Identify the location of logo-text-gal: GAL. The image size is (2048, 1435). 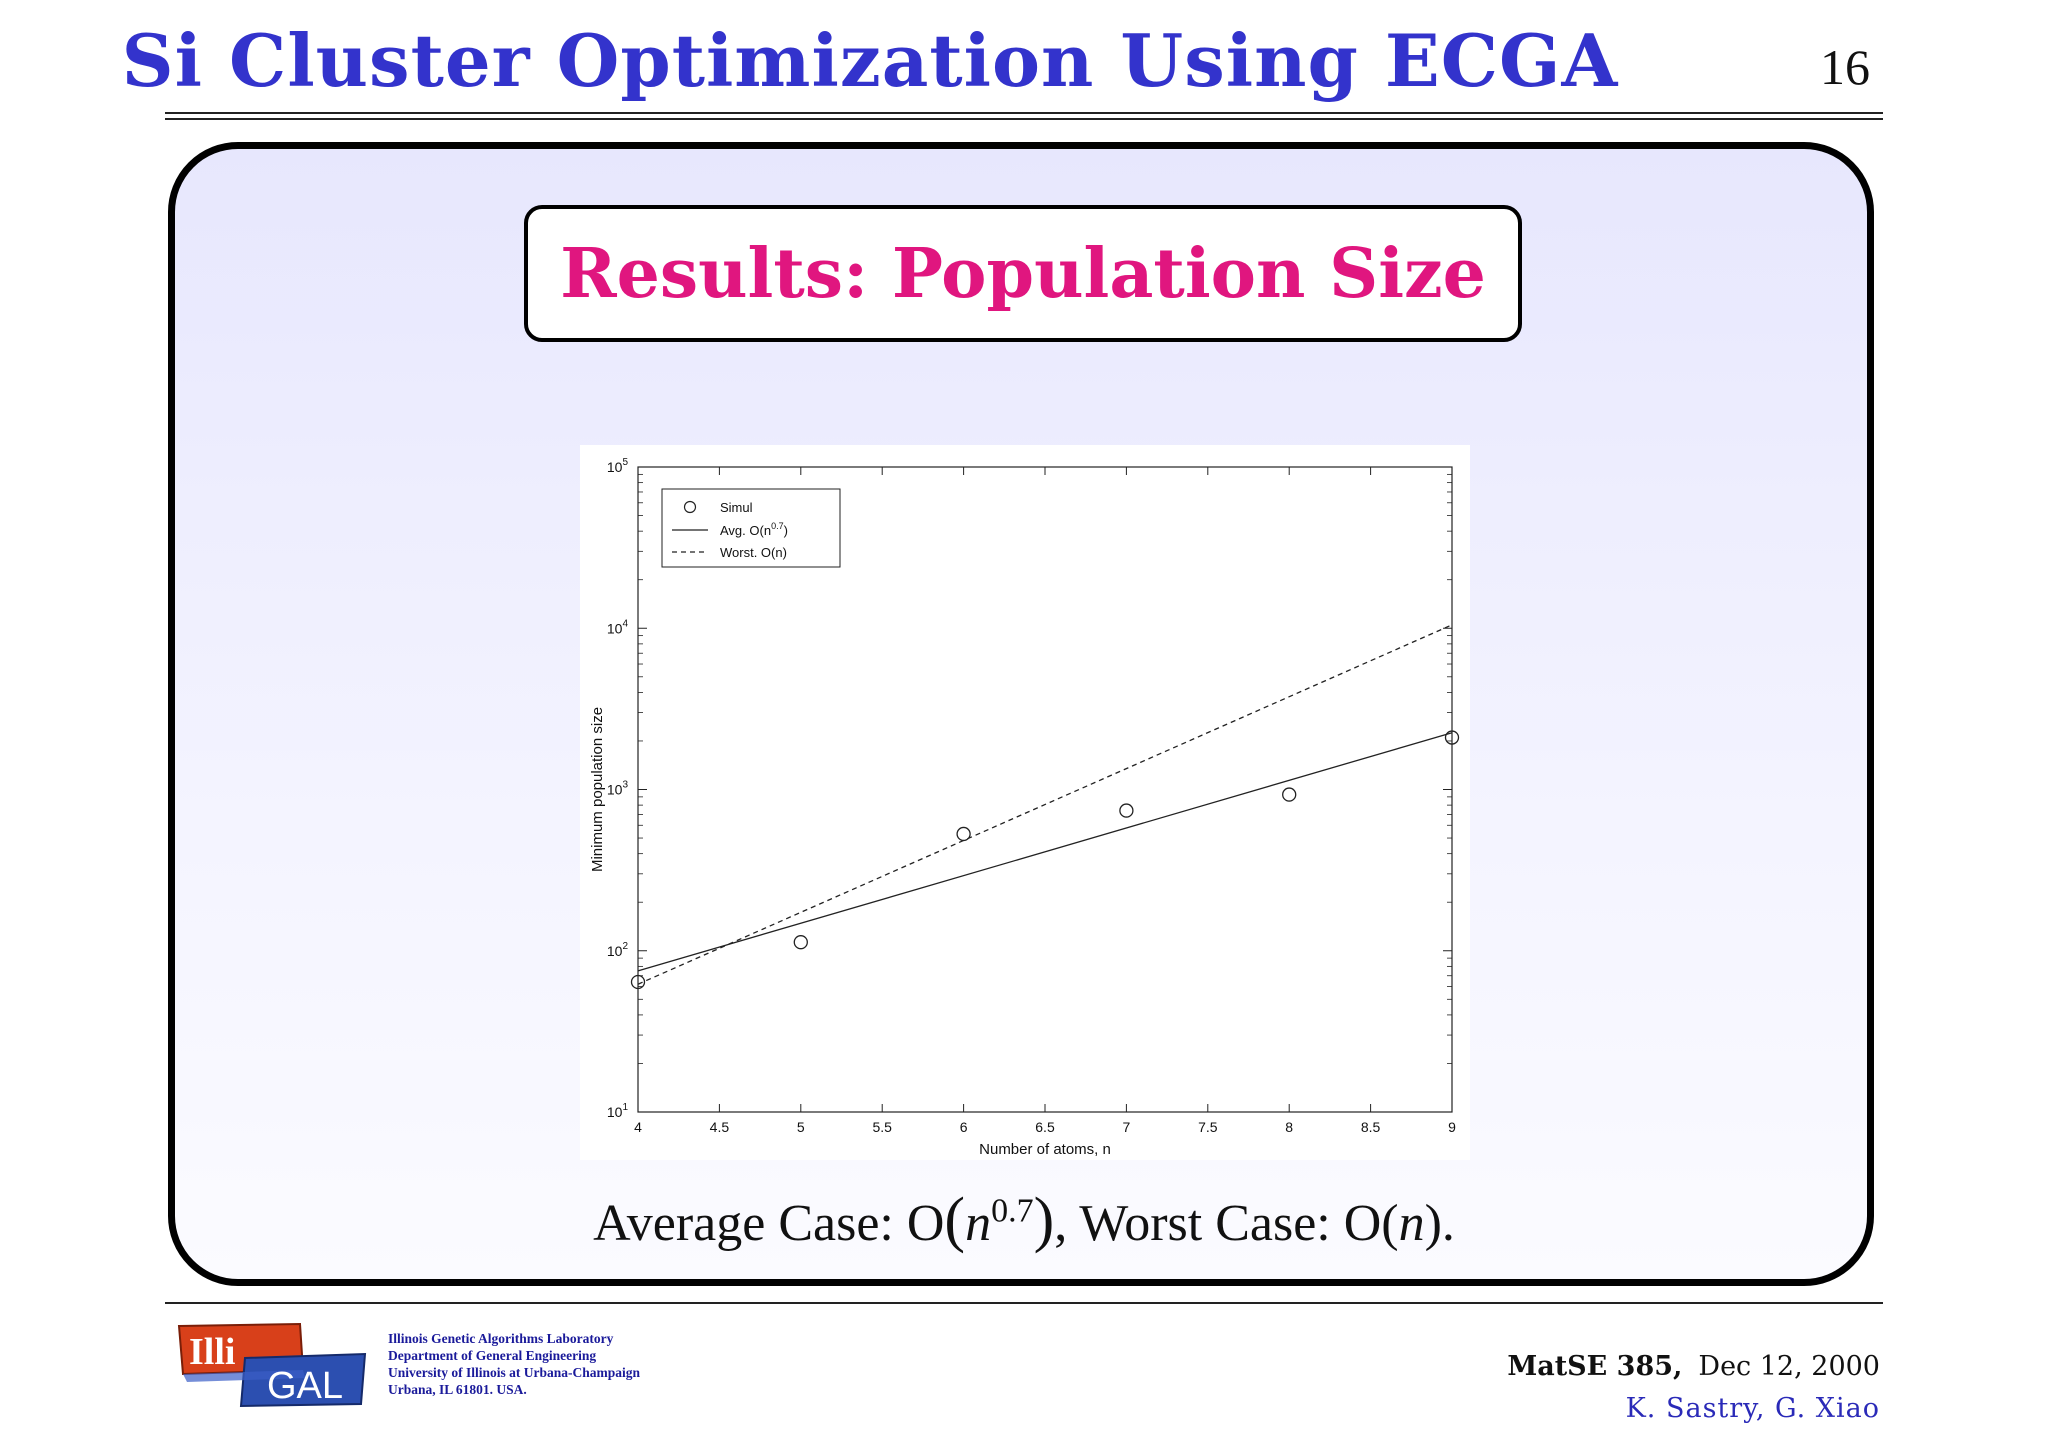
(305, 1386).